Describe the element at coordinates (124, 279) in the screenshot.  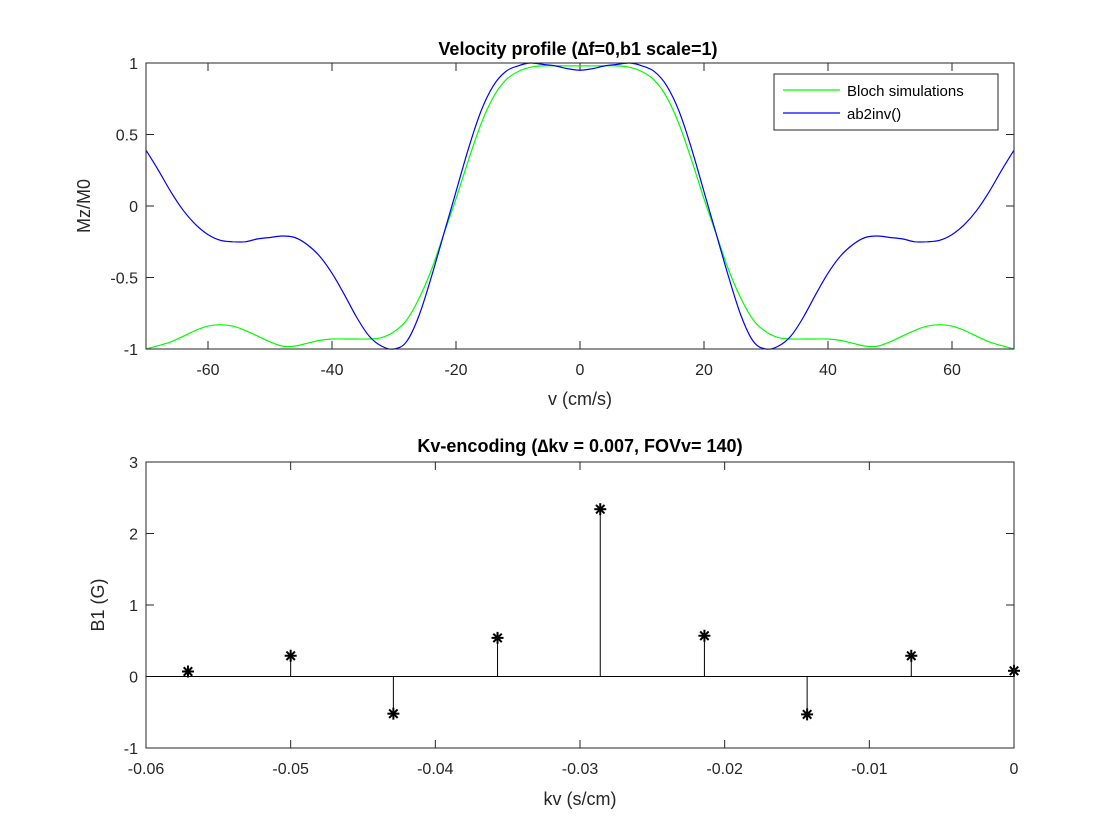
I see `y-tick-label: -0.5` at that location.